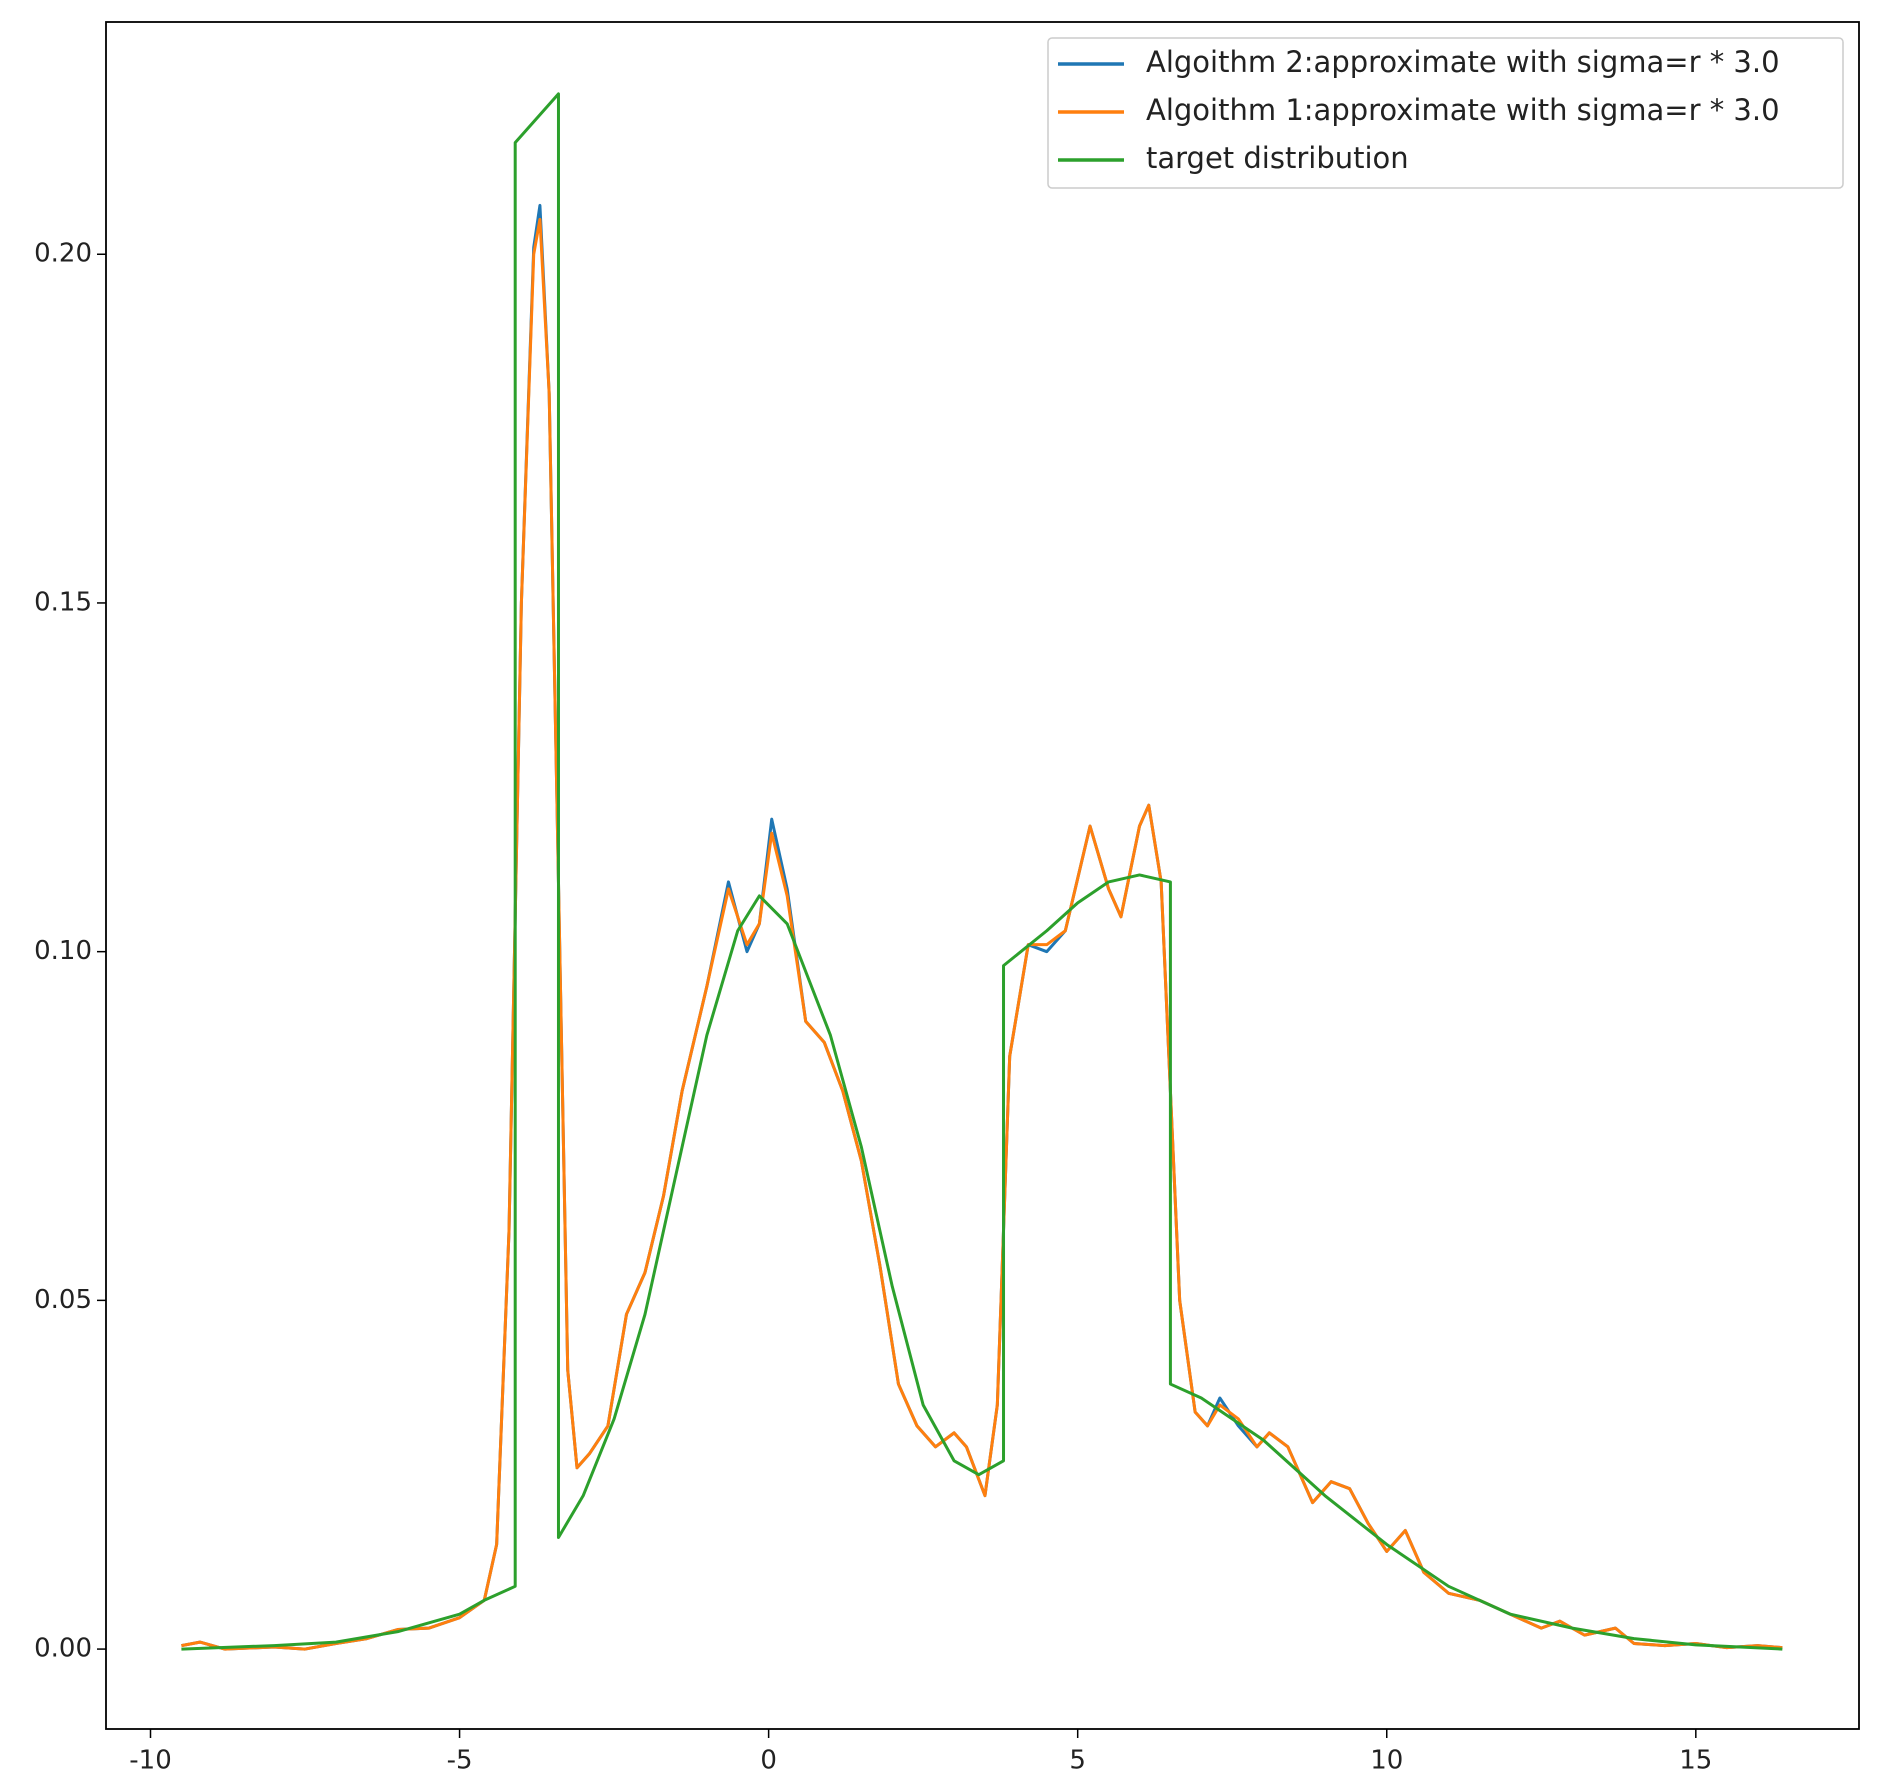  I want to click on x-tick-label: 10, so click(1386, 1761).